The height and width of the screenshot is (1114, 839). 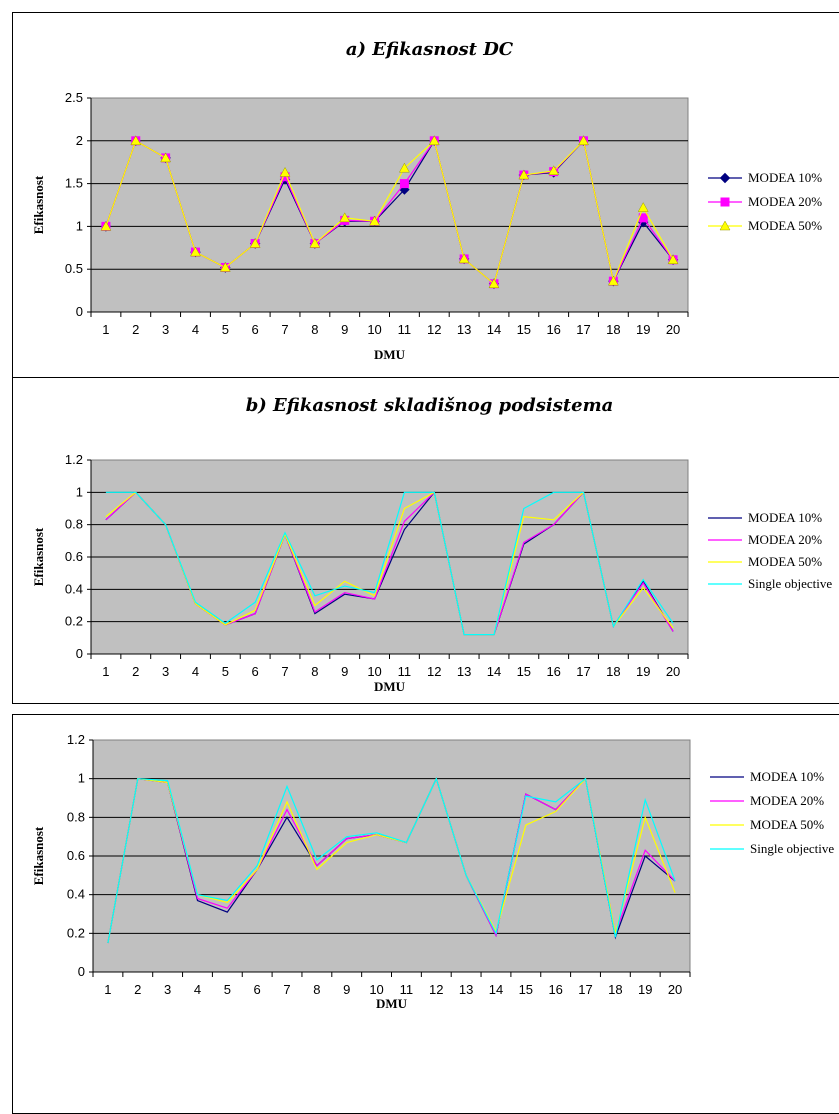 I want to click on y-tick-label: 0.4, so click(x=74, y=588).